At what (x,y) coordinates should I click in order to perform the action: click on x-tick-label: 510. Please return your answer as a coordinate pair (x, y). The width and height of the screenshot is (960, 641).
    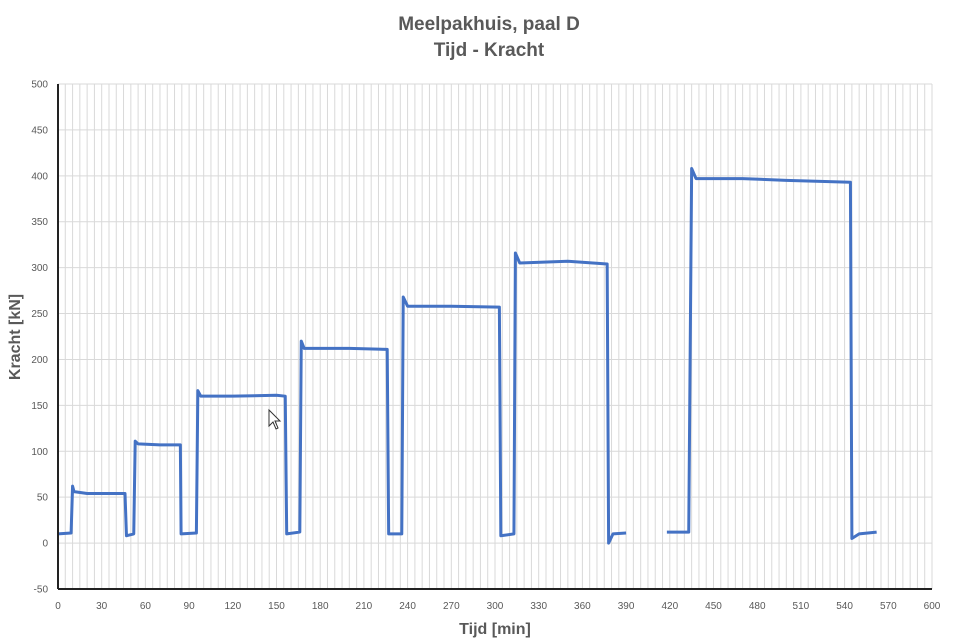
    Looking at the image, I should click on (801, 606).